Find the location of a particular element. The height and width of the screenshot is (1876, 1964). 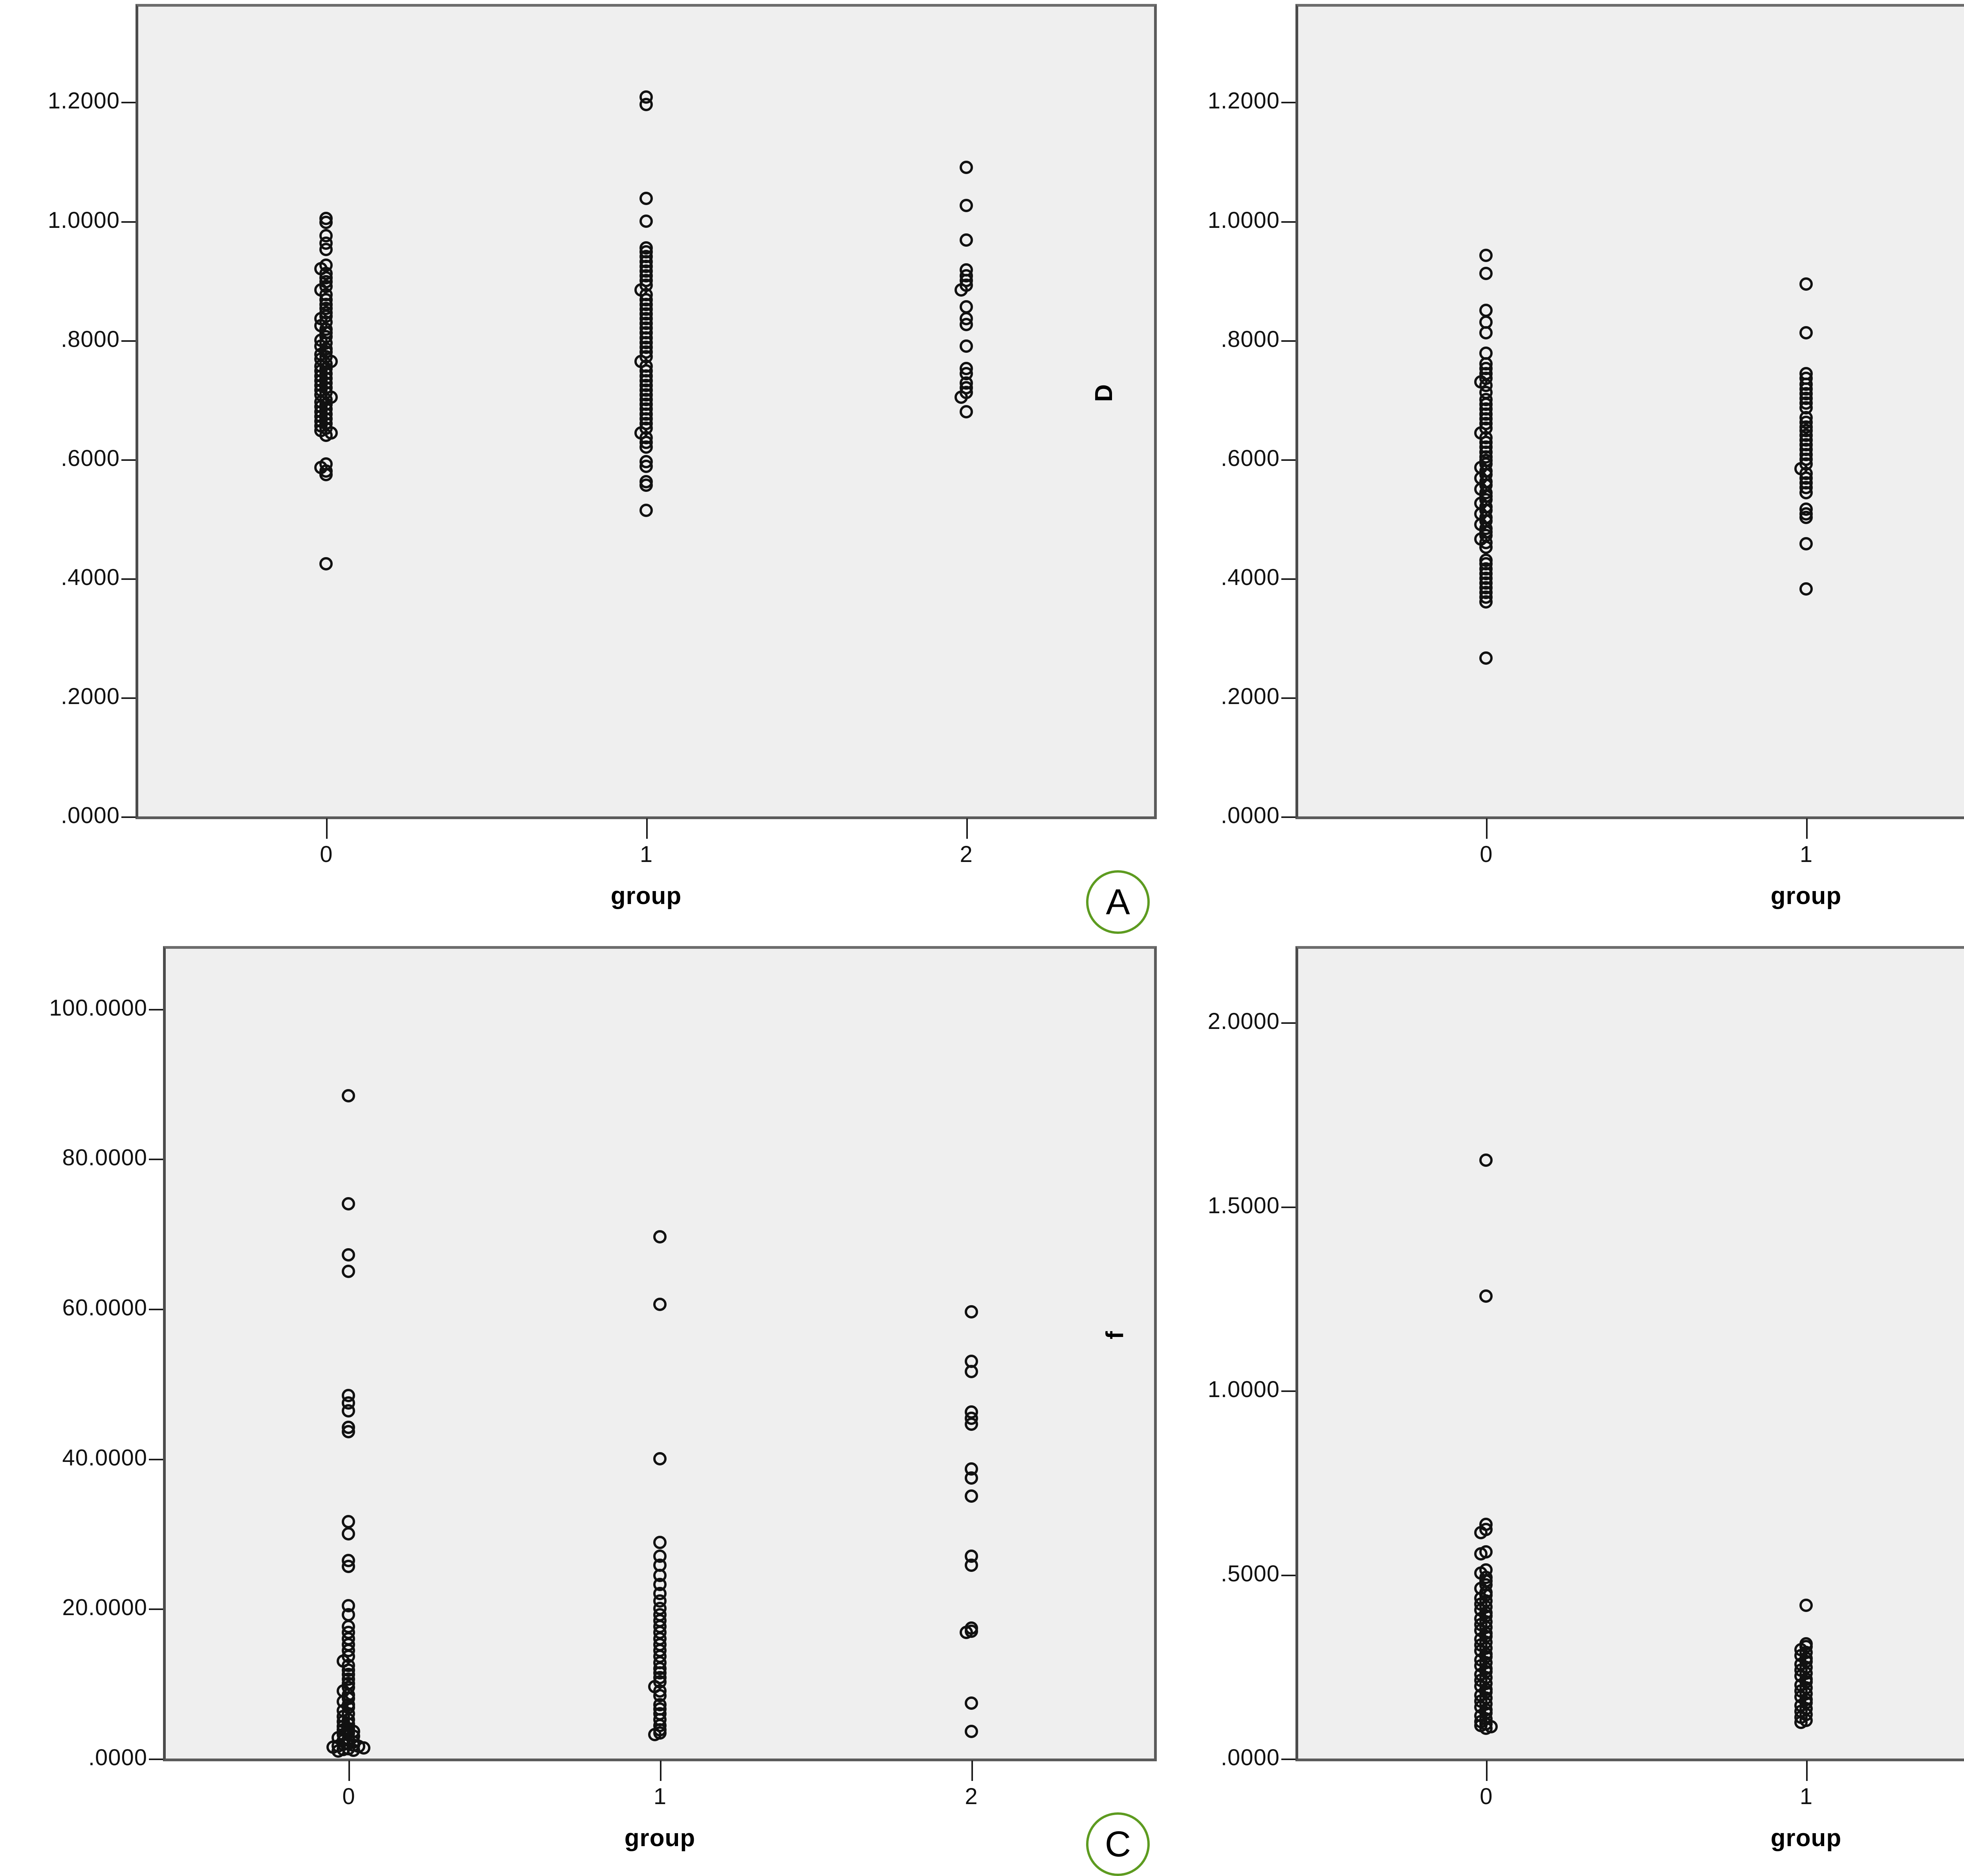

y-axis-tick-label: .4000 is located at coordinates (90, 577).